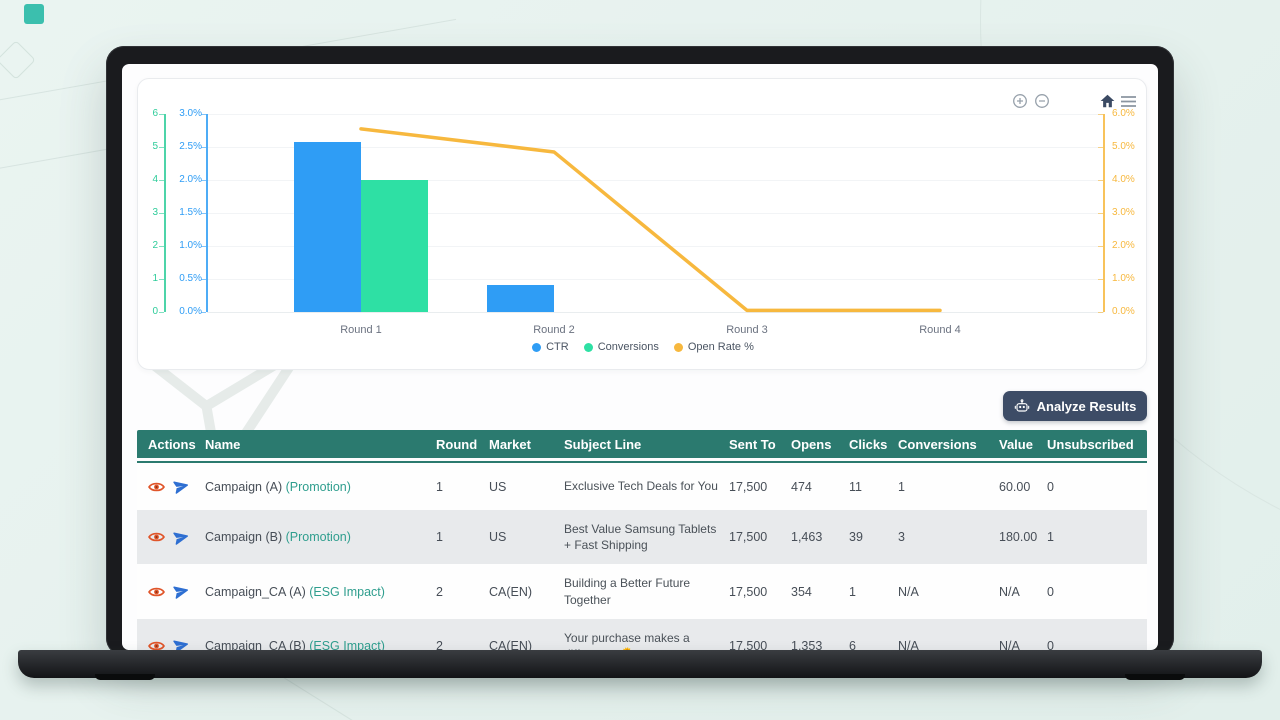  Describe the element at coordinates (1020, 101) in the screenshot. I see `zoom-in-icon` at that location.